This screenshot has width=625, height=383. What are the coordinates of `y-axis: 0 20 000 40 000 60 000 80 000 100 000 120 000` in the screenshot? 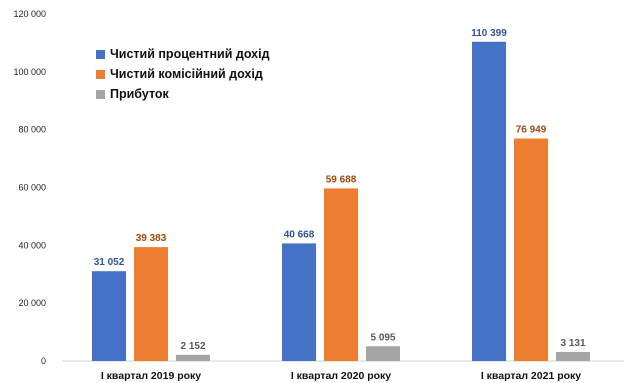 It's located at (29, 187).